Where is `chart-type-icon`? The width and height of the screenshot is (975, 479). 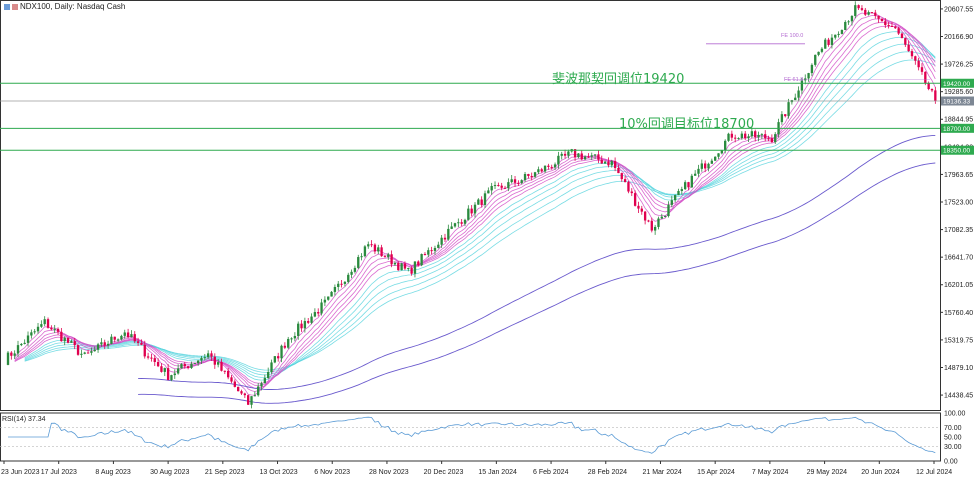
chart-type-icon is located at coordinates (7, 6).